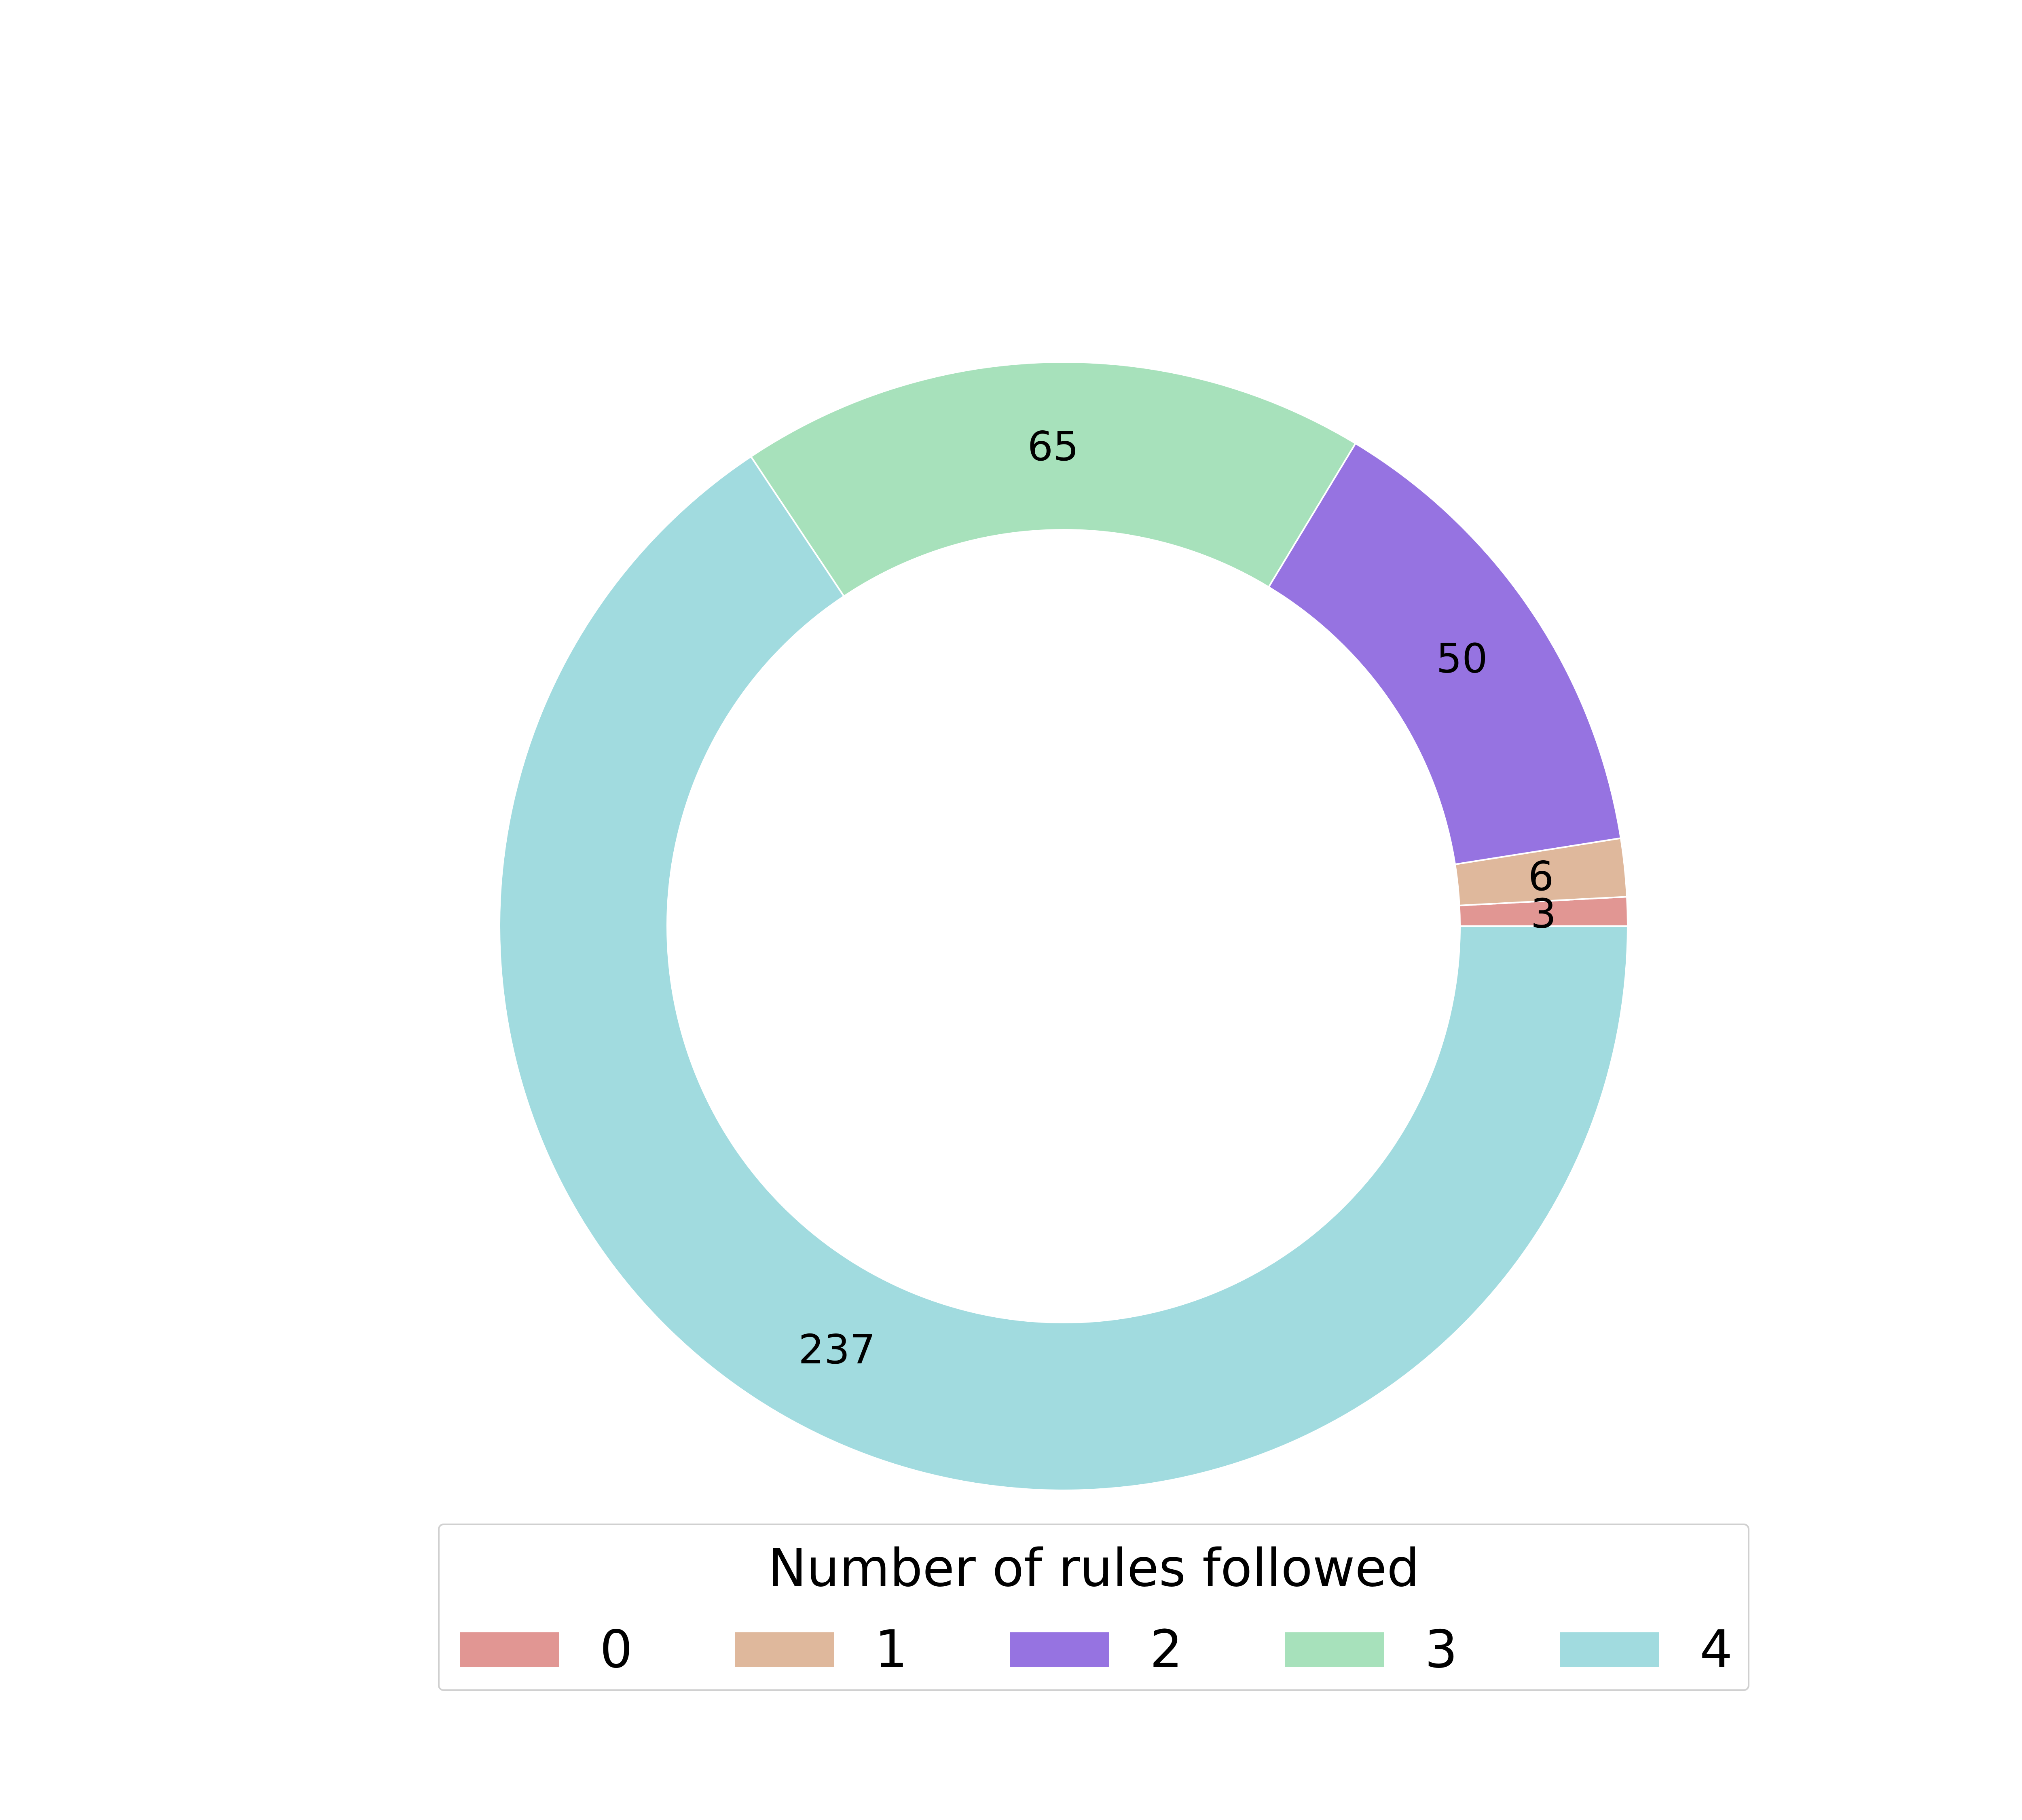 The width and height of the screenshot is (2022, 1820). I want to click on legend-item-1: 1, so click(872, 1649).